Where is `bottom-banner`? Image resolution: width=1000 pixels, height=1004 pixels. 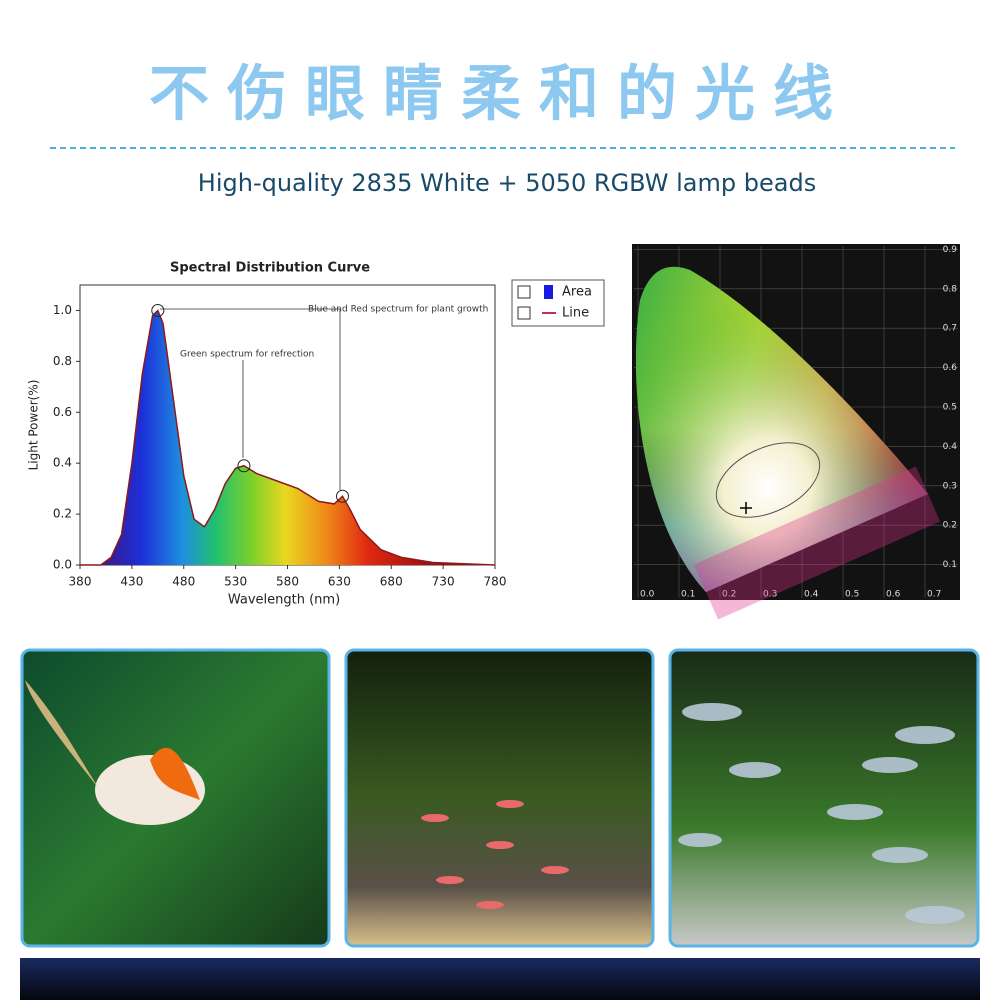
bottom-banner is located at coordinates (500, 979).